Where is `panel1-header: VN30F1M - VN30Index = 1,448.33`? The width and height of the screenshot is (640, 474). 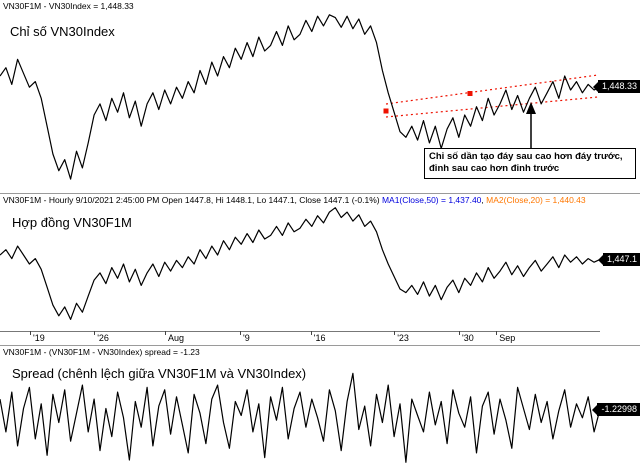
panel1-header: VN30F1M - VN30Index = 1,448.33 is located at coordinates (320, 6).